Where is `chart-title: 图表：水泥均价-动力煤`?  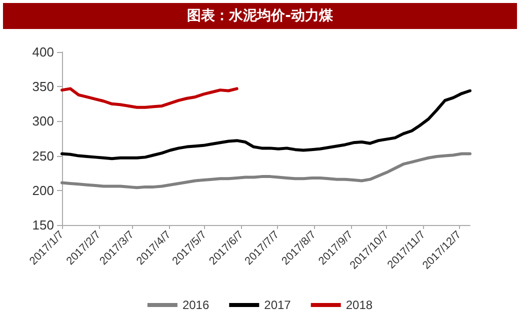 chart-title: 图表：水泥均价-动力煤 is located at coordinates (260, 16).